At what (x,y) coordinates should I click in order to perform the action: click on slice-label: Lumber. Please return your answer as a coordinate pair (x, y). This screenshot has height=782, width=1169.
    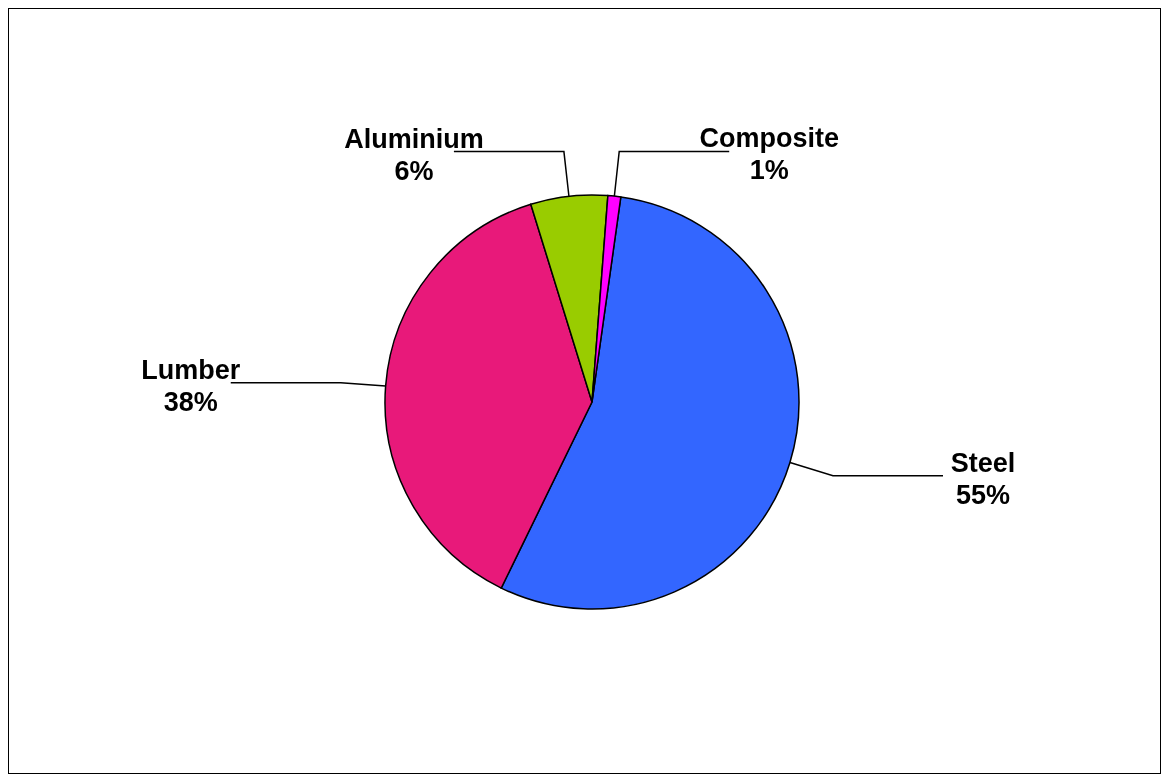
    Looking at the image, I should click on (191, 369).